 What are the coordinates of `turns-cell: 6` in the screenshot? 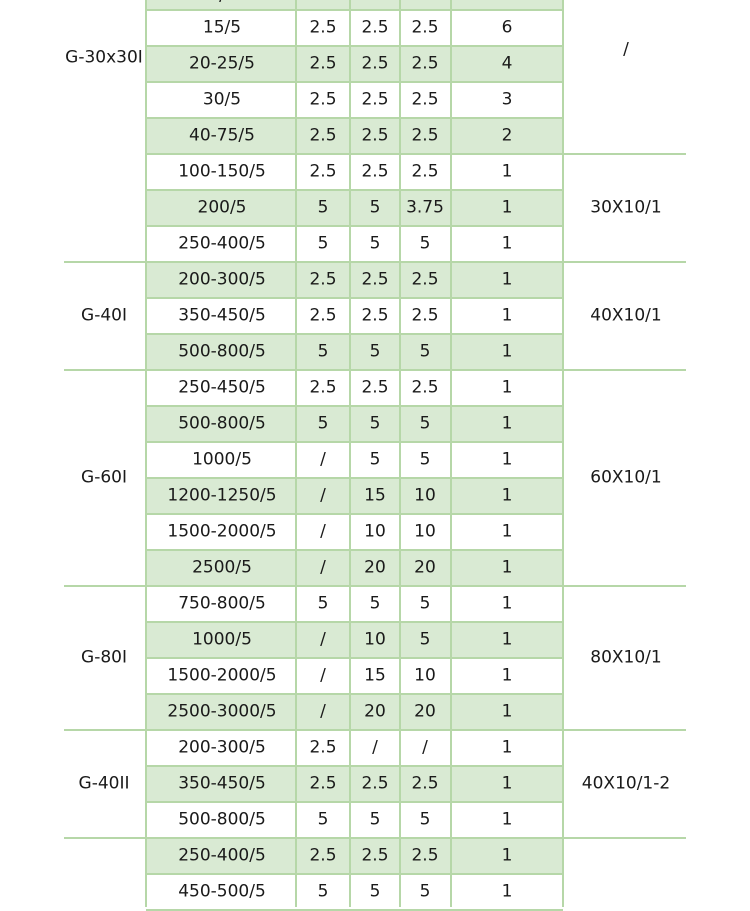 It's located at (507, 27).